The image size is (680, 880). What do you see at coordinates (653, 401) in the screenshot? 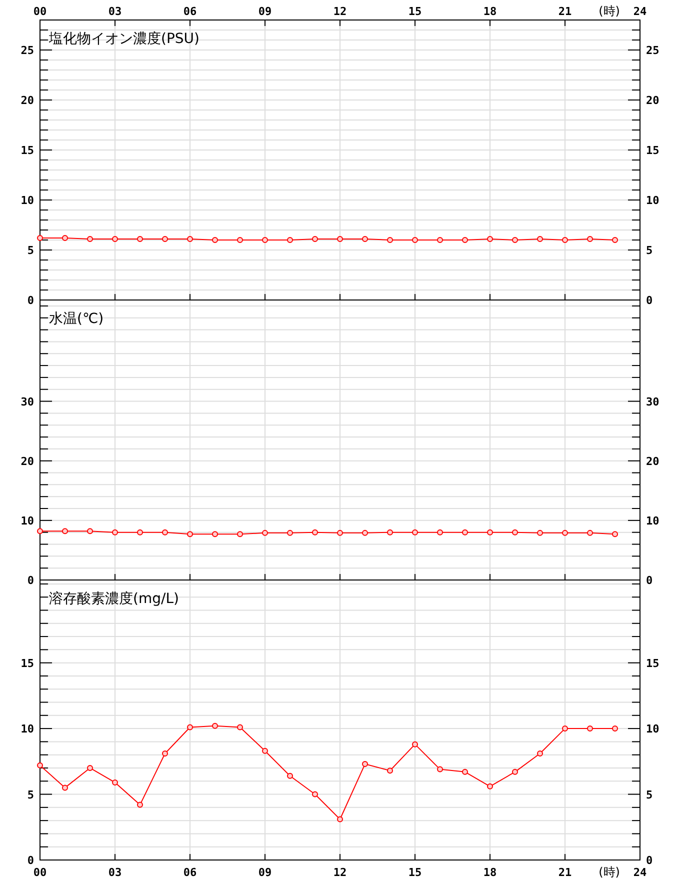
I see `y2-tick-label: 30` at bounding box center [653, 401].